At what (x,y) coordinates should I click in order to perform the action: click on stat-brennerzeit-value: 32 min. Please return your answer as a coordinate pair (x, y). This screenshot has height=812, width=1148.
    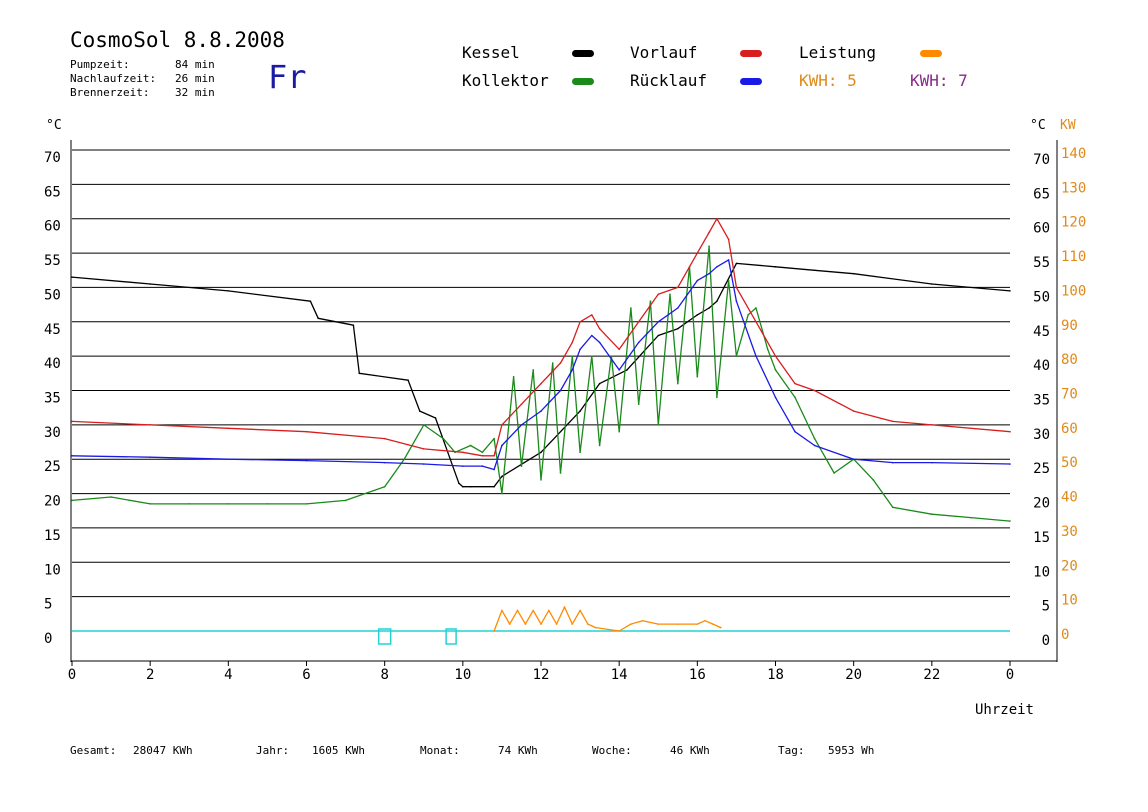
    Looking at the image, I should click on (195, 92).